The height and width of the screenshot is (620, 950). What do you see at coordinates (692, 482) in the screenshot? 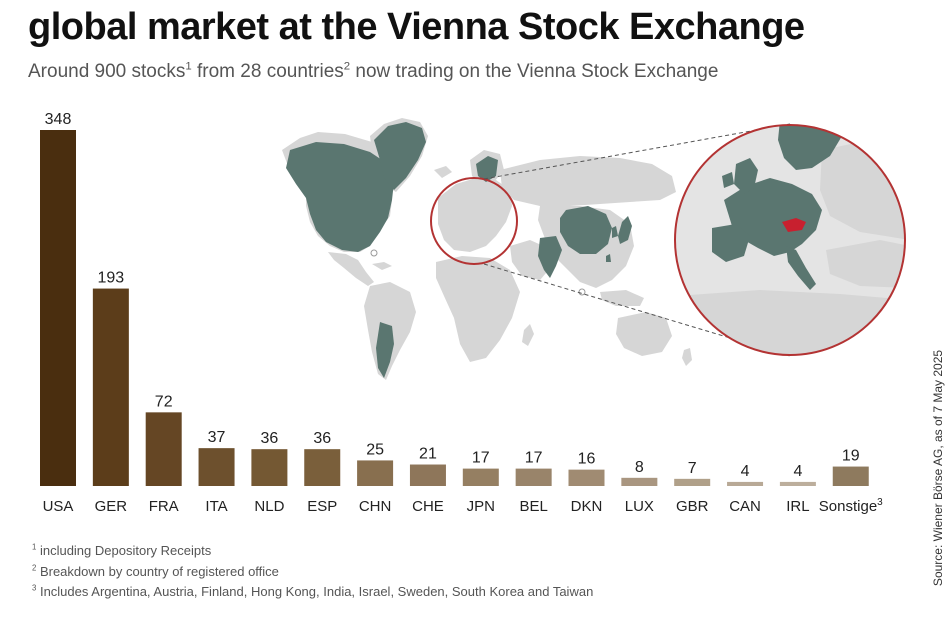
I see `bar-gbr` at bounding box center [692, 482].